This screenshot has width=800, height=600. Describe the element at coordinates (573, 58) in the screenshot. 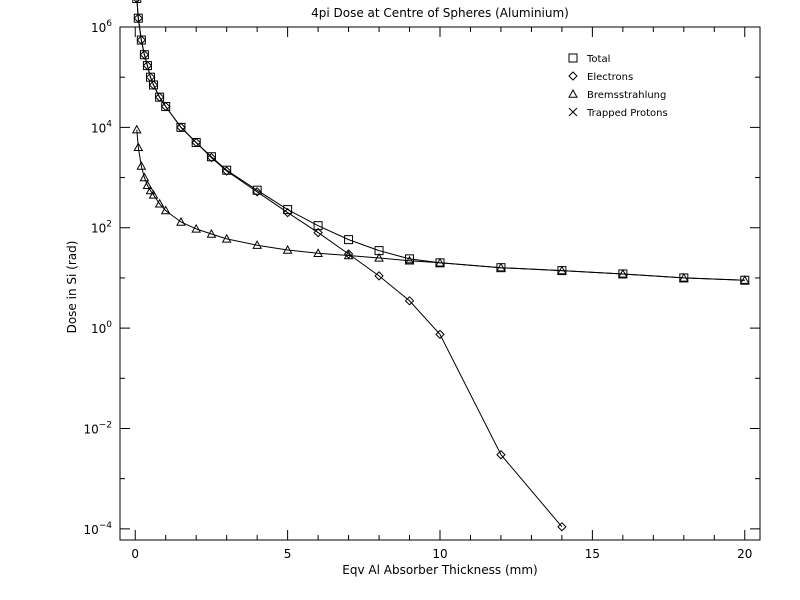

I see `legend-marker-total` at that location.